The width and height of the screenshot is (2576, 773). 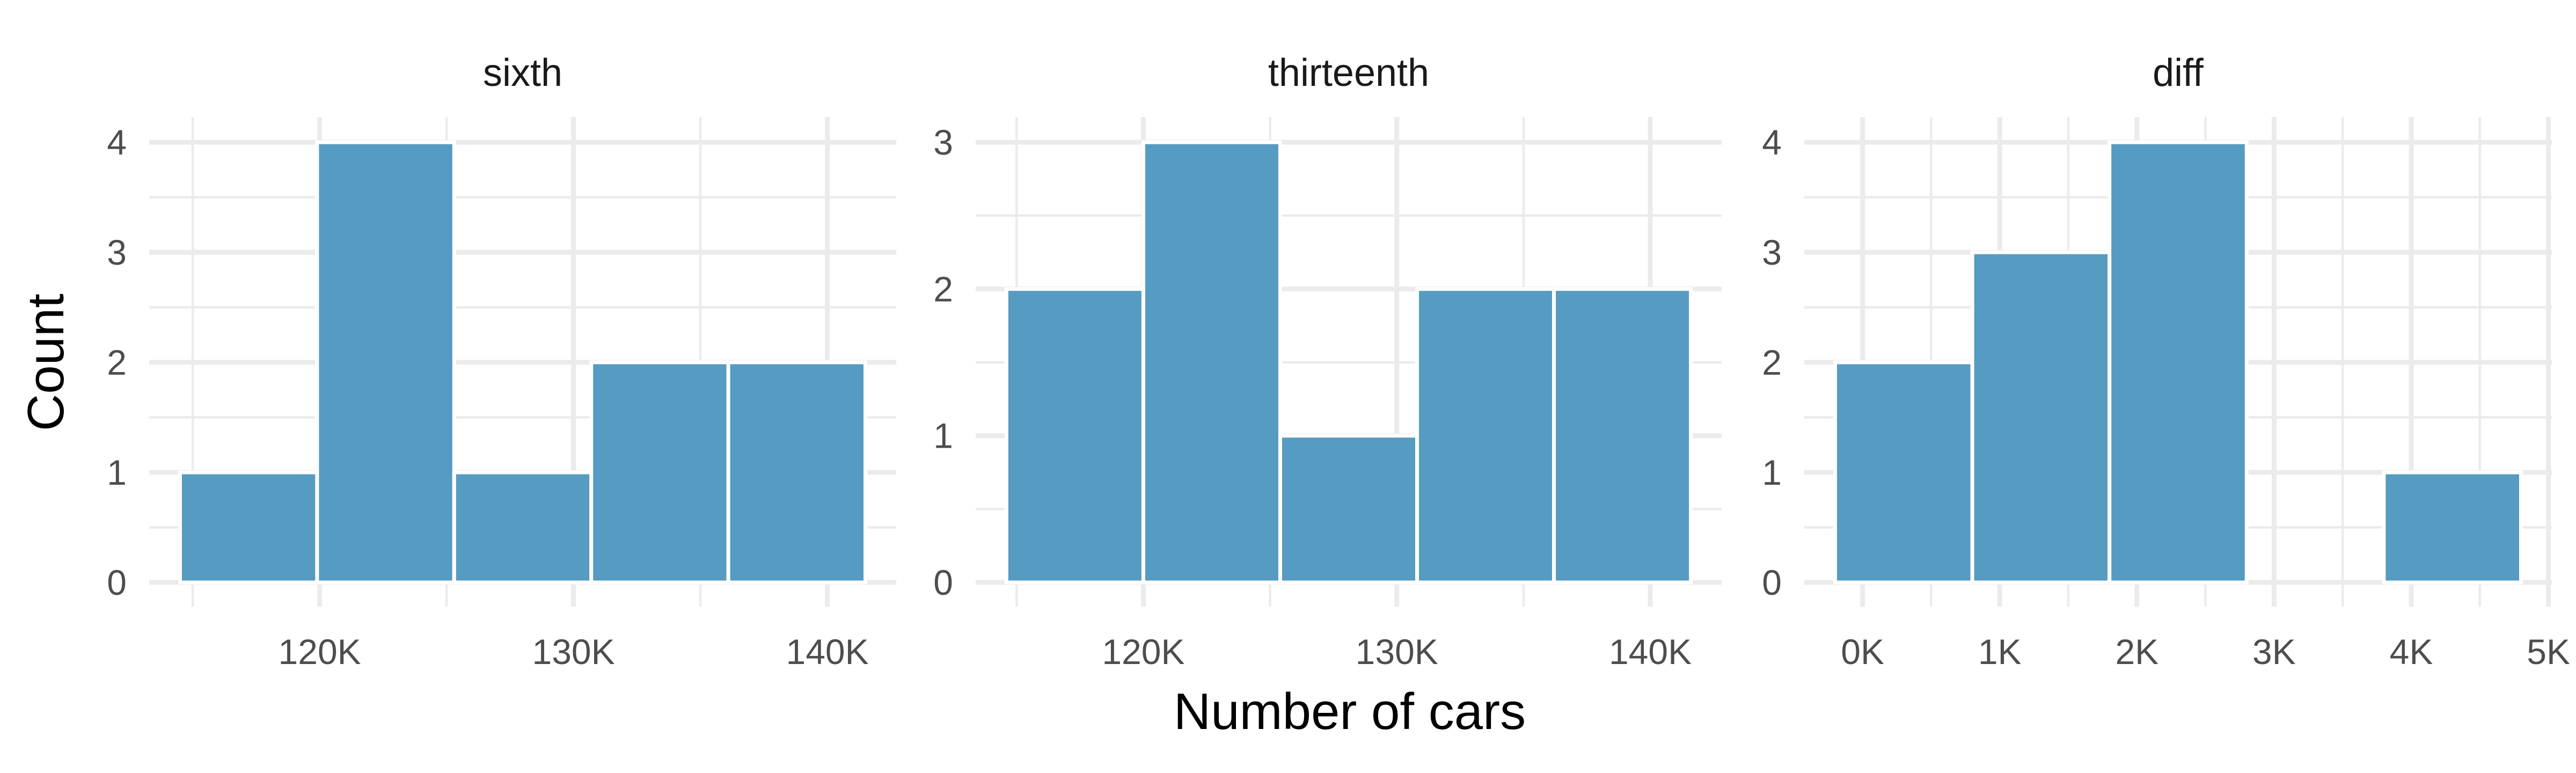 I want to click on x-tick-label: 3K, so click(x=2274, y=652).